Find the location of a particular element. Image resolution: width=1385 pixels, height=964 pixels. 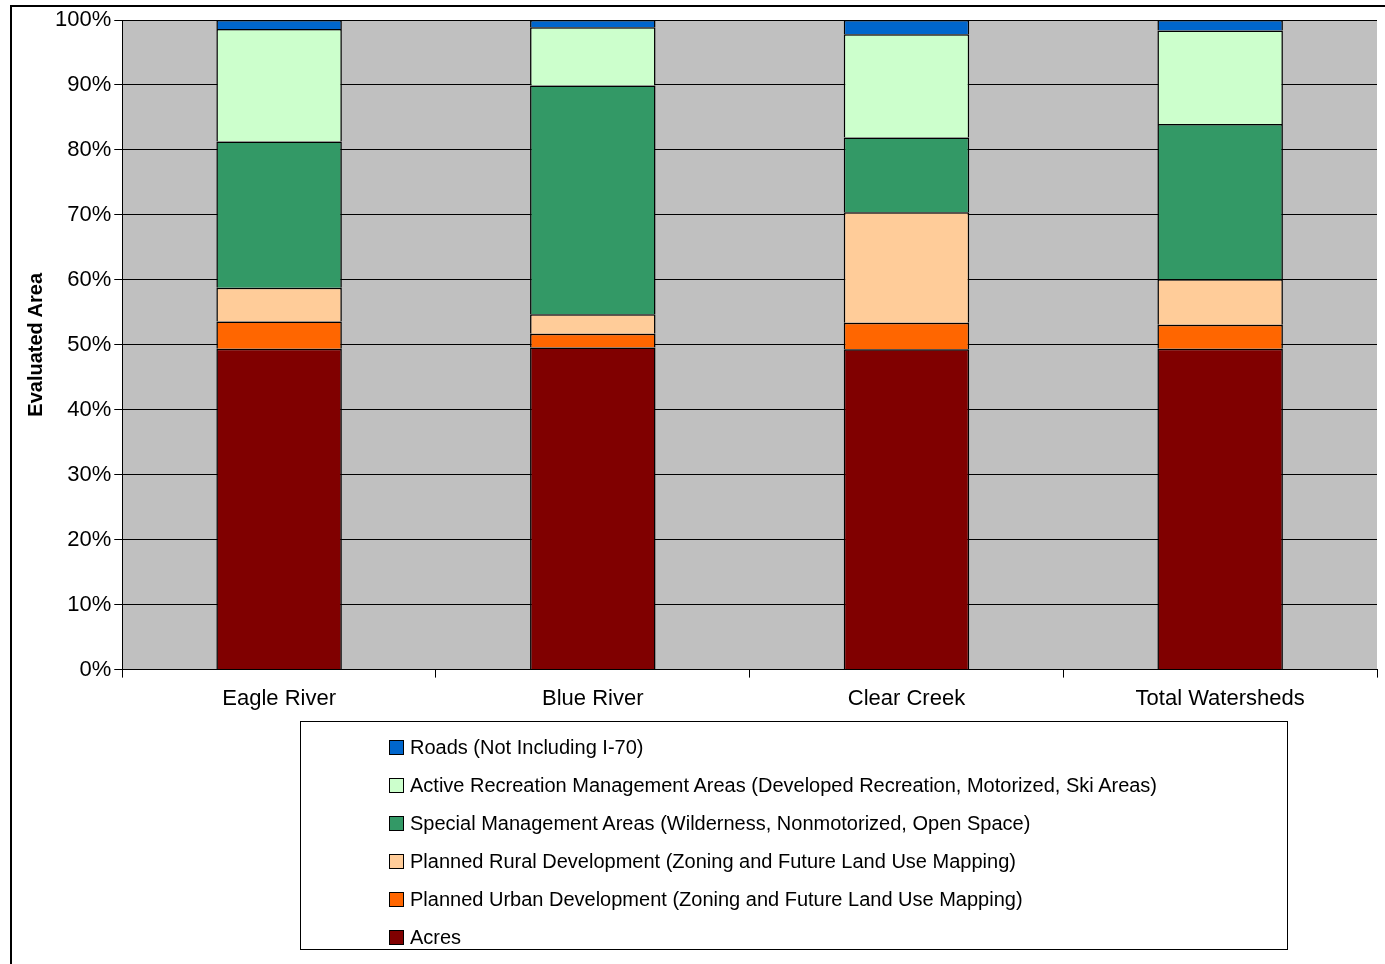

y-tick-label: 100% is located at coordinates (83, 19).